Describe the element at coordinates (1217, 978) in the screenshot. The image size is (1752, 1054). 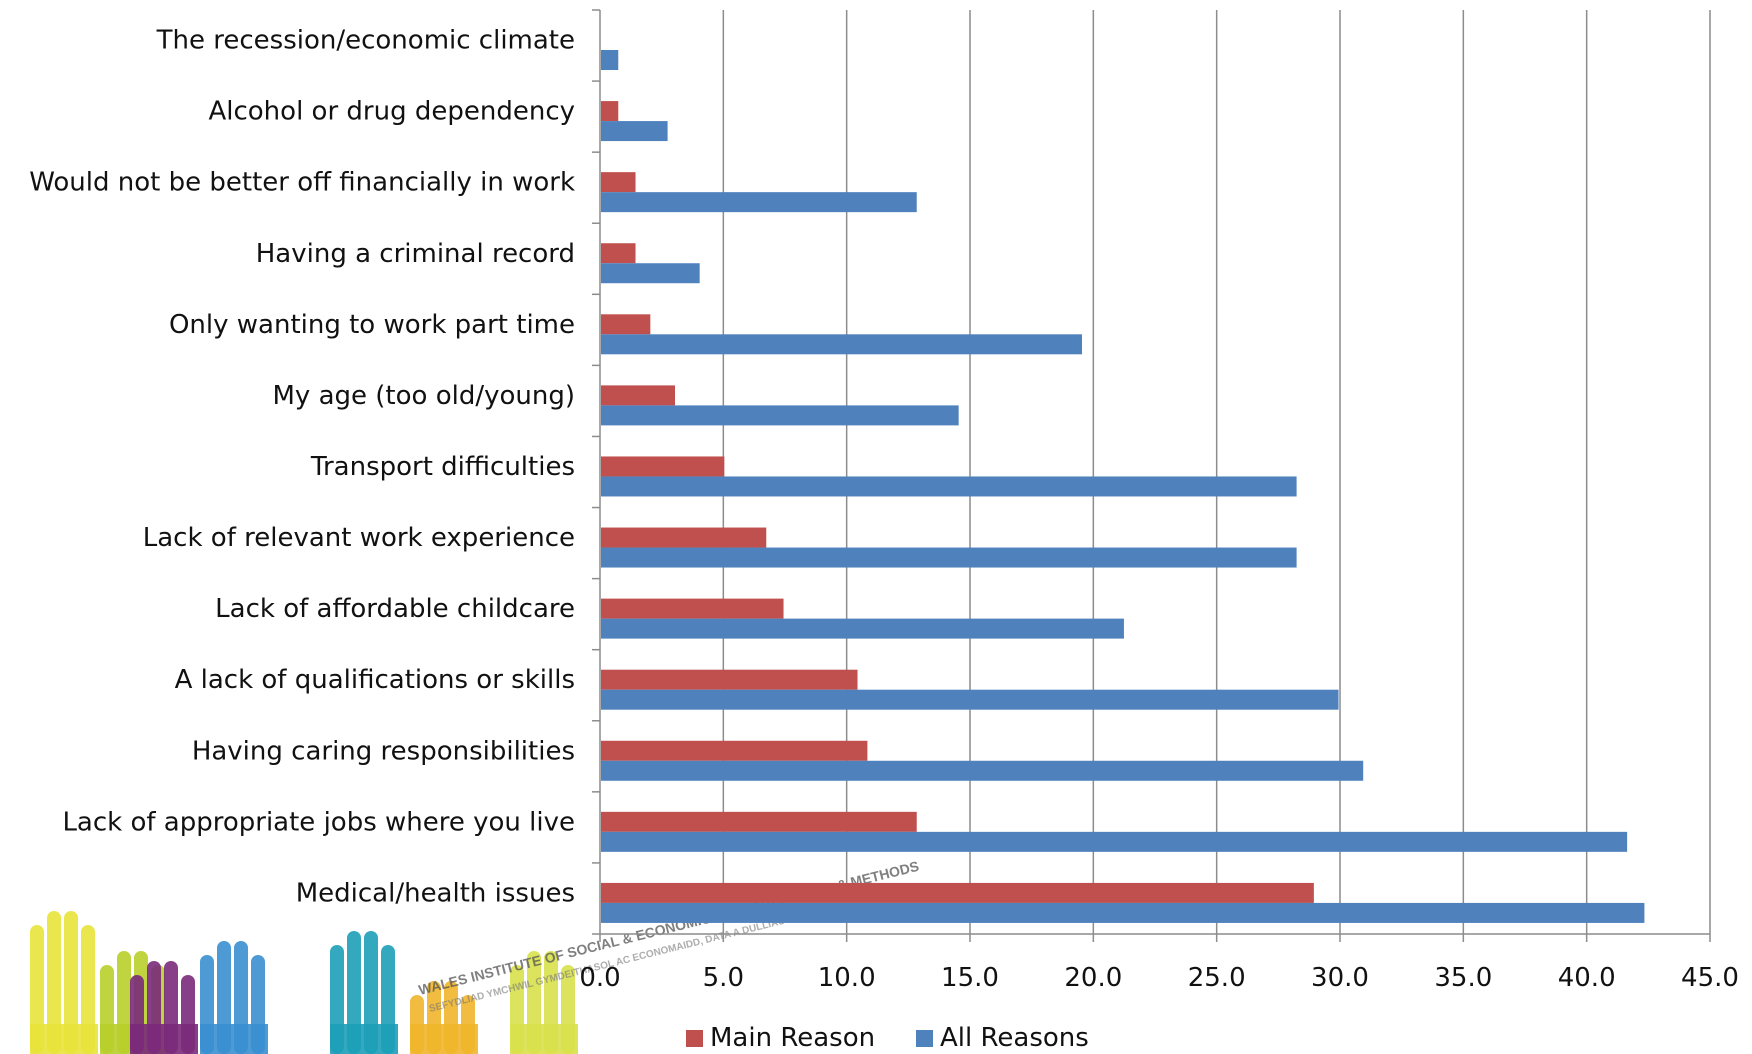
I see `x-tick-label: 25.0` at that location.